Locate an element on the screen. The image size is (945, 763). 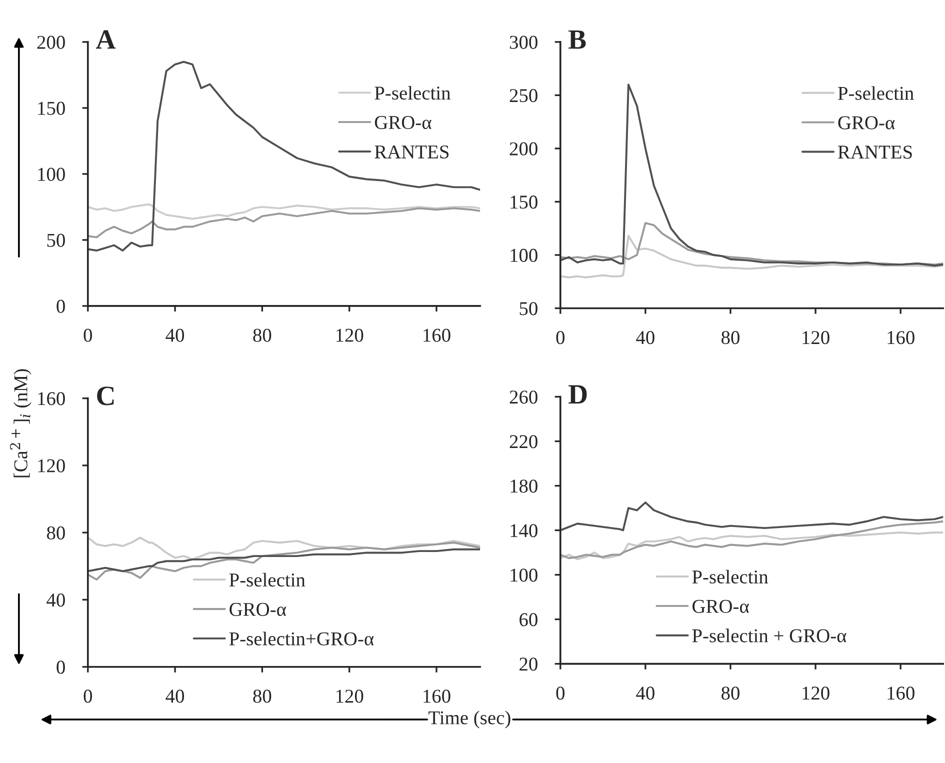
y-tick-label: 220 is located at coordinates (524, 441).